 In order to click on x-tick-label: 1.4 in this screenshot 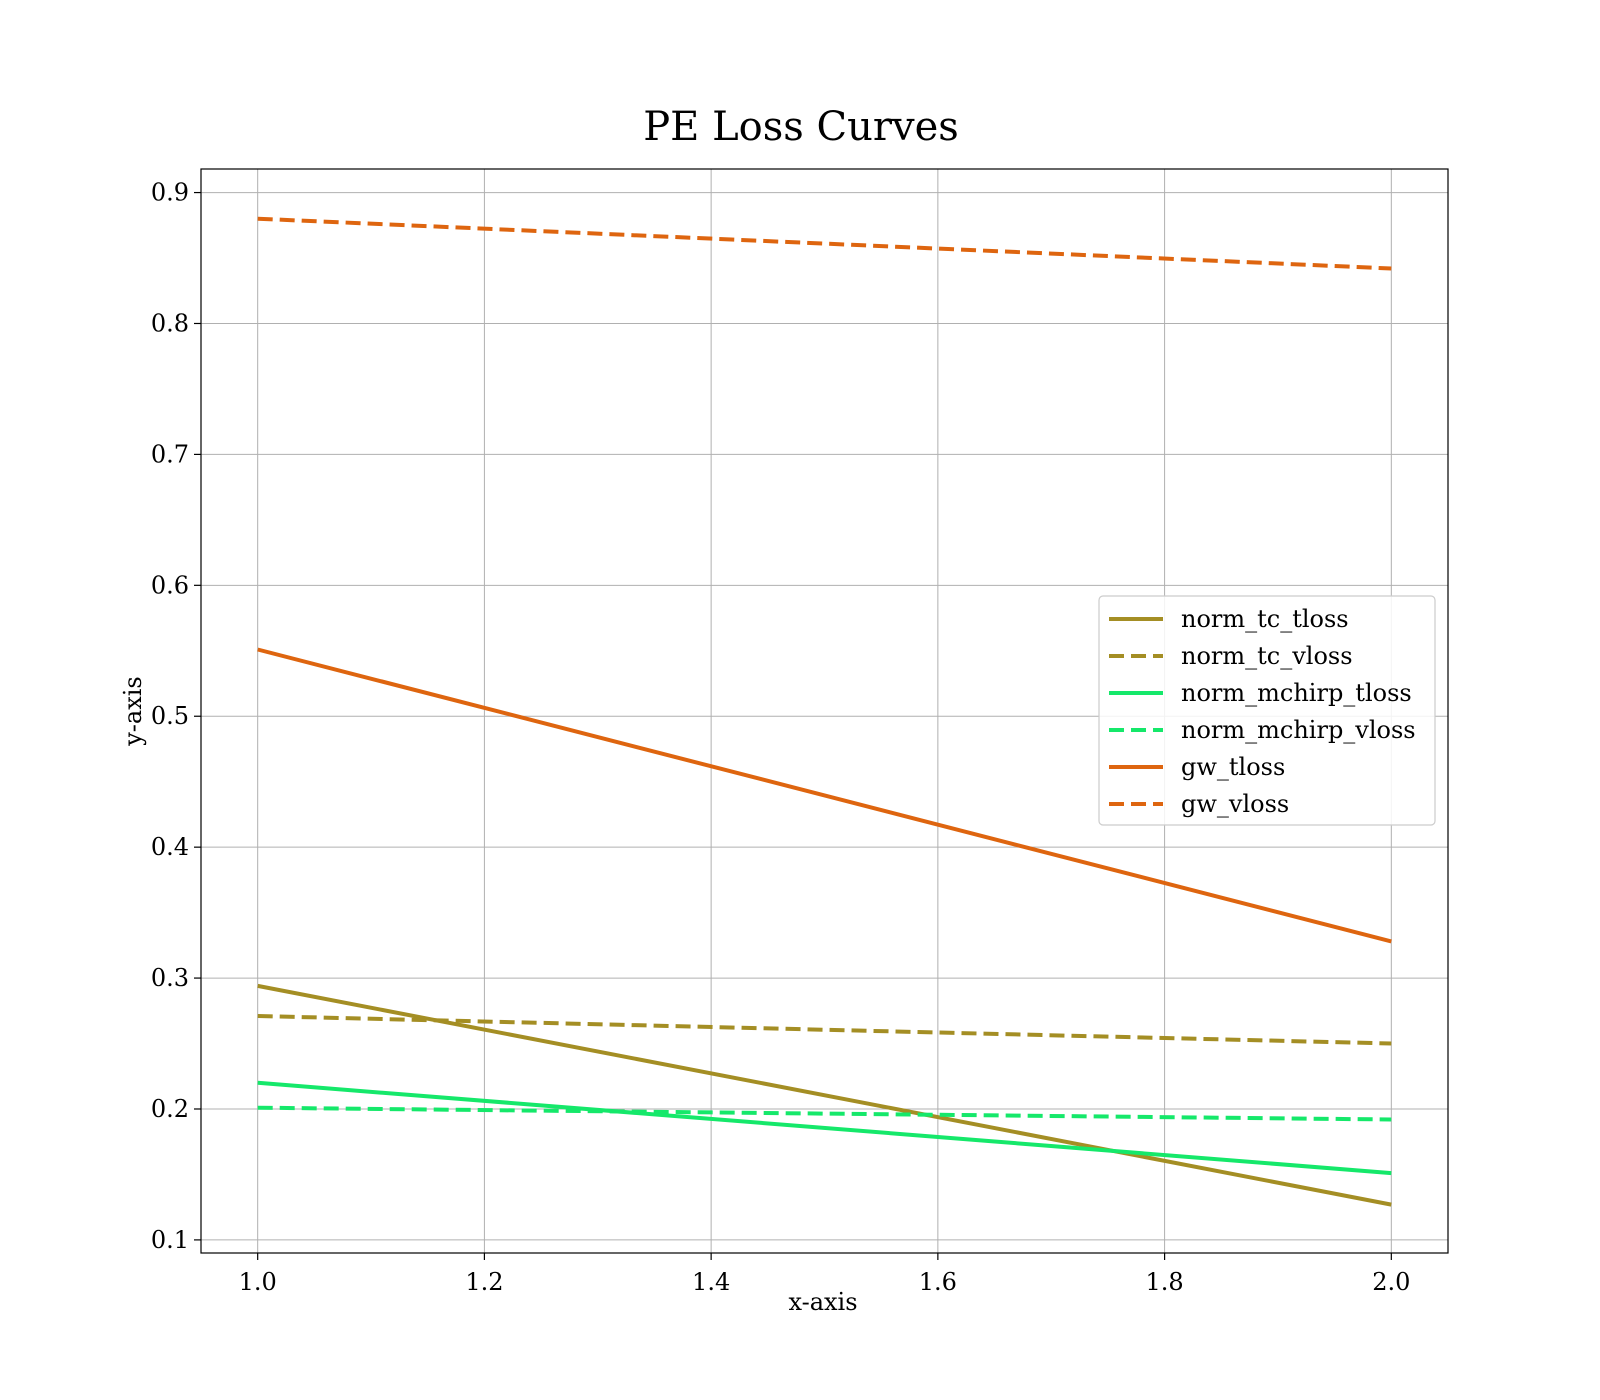, I will do `click(711, 1282)`.